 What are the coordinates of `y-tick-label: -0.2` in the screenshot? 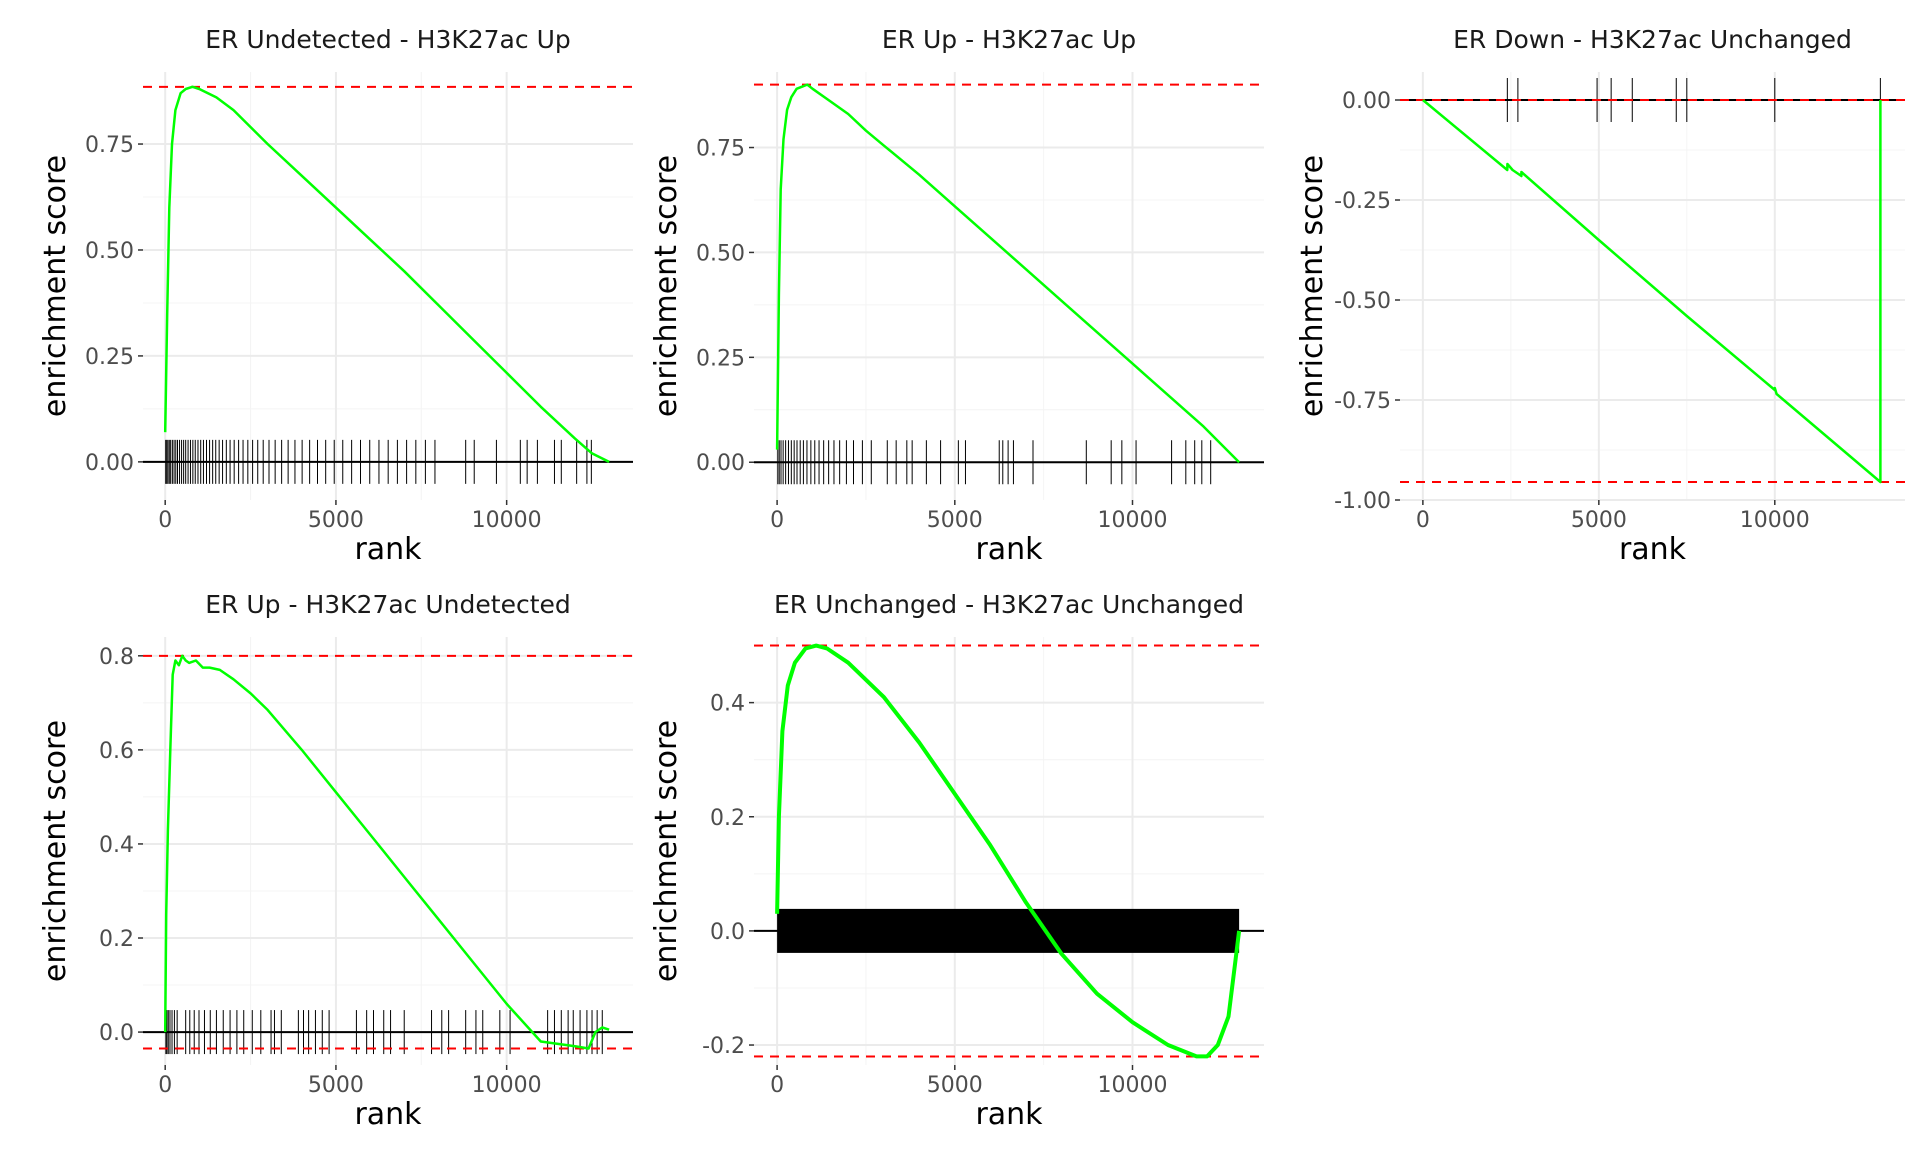 It's located at (723, 1046).